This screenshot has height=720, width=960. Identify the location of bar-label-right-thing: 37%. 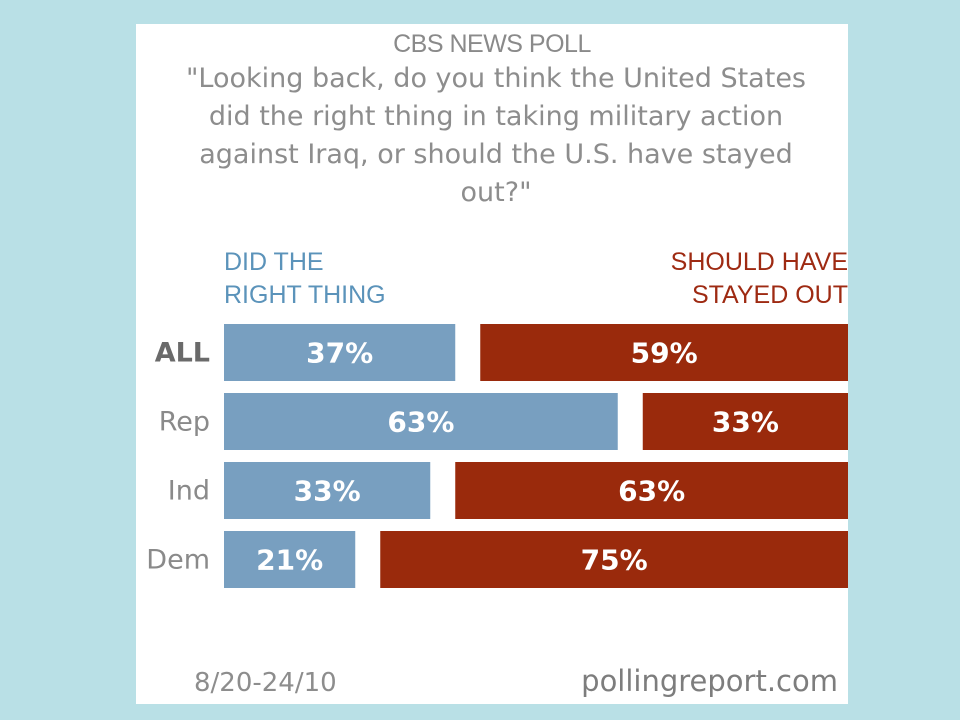
(339, 353).